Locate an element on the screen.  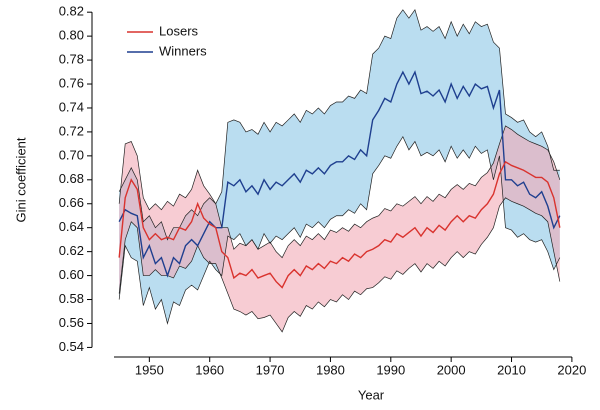
x-tick-label: 2010 is located at coordinates (511, 369).